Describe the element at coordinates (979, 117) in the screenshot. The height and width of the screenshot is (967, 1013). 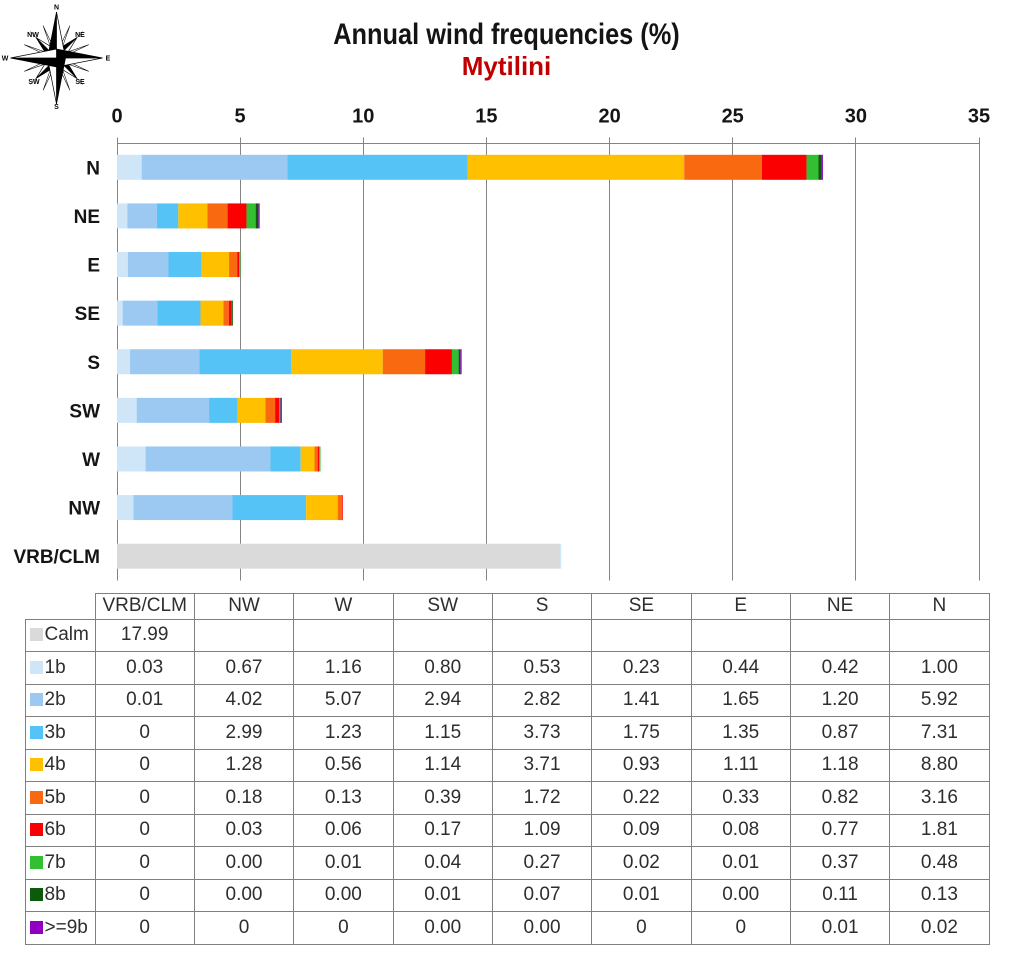
I see `svg-text: 35` at that location.